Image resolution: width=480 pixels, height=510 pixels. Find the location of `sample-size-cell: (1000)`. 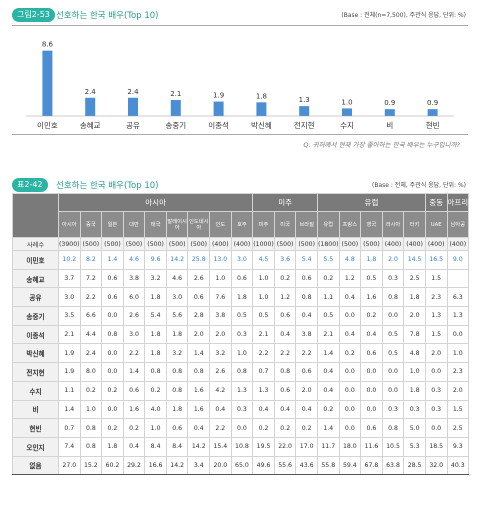

sample-size-cell: (1000) is located at coordinates (263, 244).